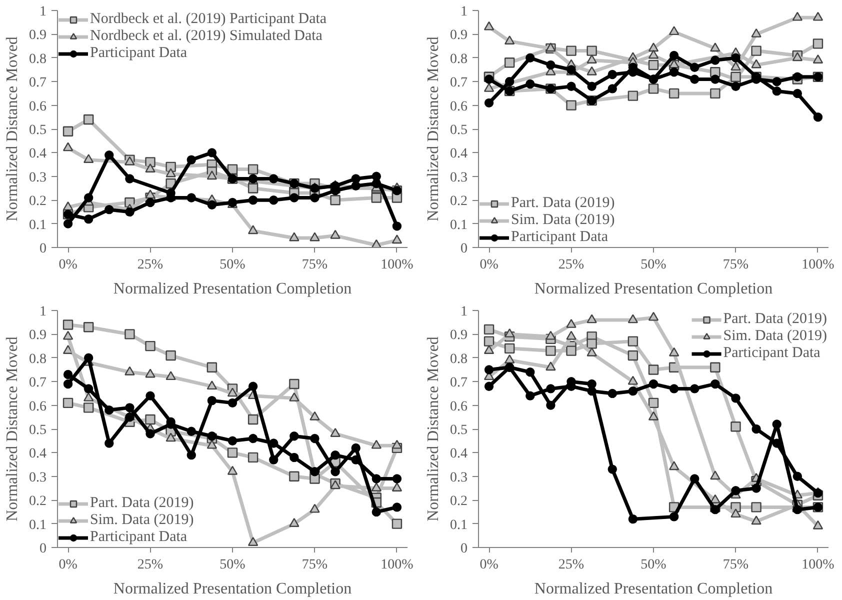 This screenshot has width=842, height=600. What do you see at coordinates (206, 36) in the screenshot?
I see `legend-label: Nordbeck et al. (2019) Simulated Data` at bounding box center [206, 36].